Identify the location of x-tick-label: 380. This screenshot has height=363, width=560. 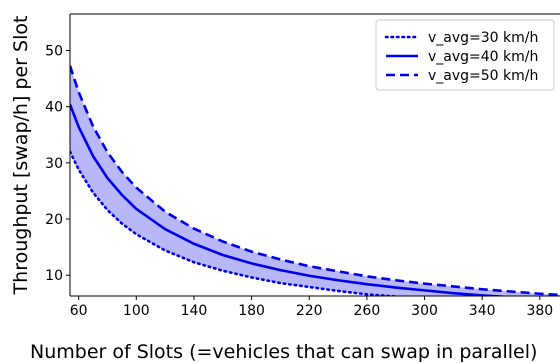
(539, 311).